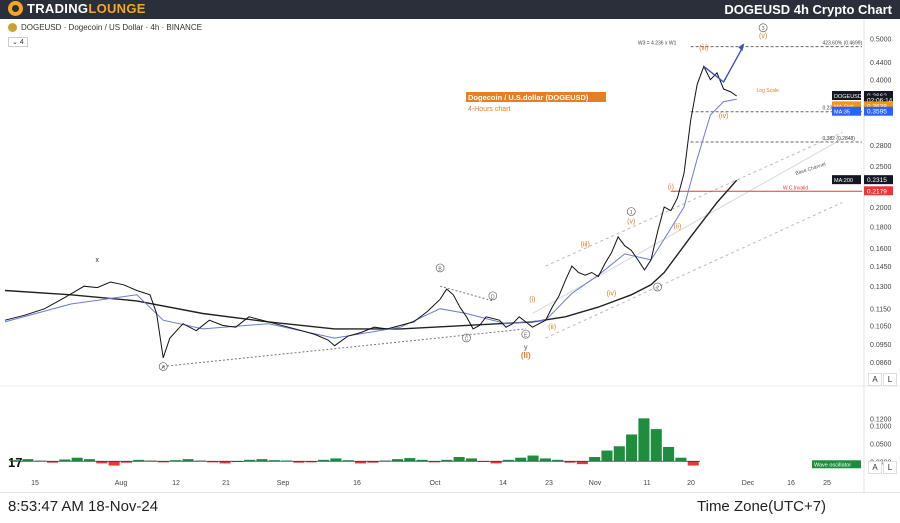 This screenshot has width=900, height=523. What do you see at coordinates (881, 81) in the screenshot?
I see `y-tick-label: 0.4000` at bounding box center [881, 81].